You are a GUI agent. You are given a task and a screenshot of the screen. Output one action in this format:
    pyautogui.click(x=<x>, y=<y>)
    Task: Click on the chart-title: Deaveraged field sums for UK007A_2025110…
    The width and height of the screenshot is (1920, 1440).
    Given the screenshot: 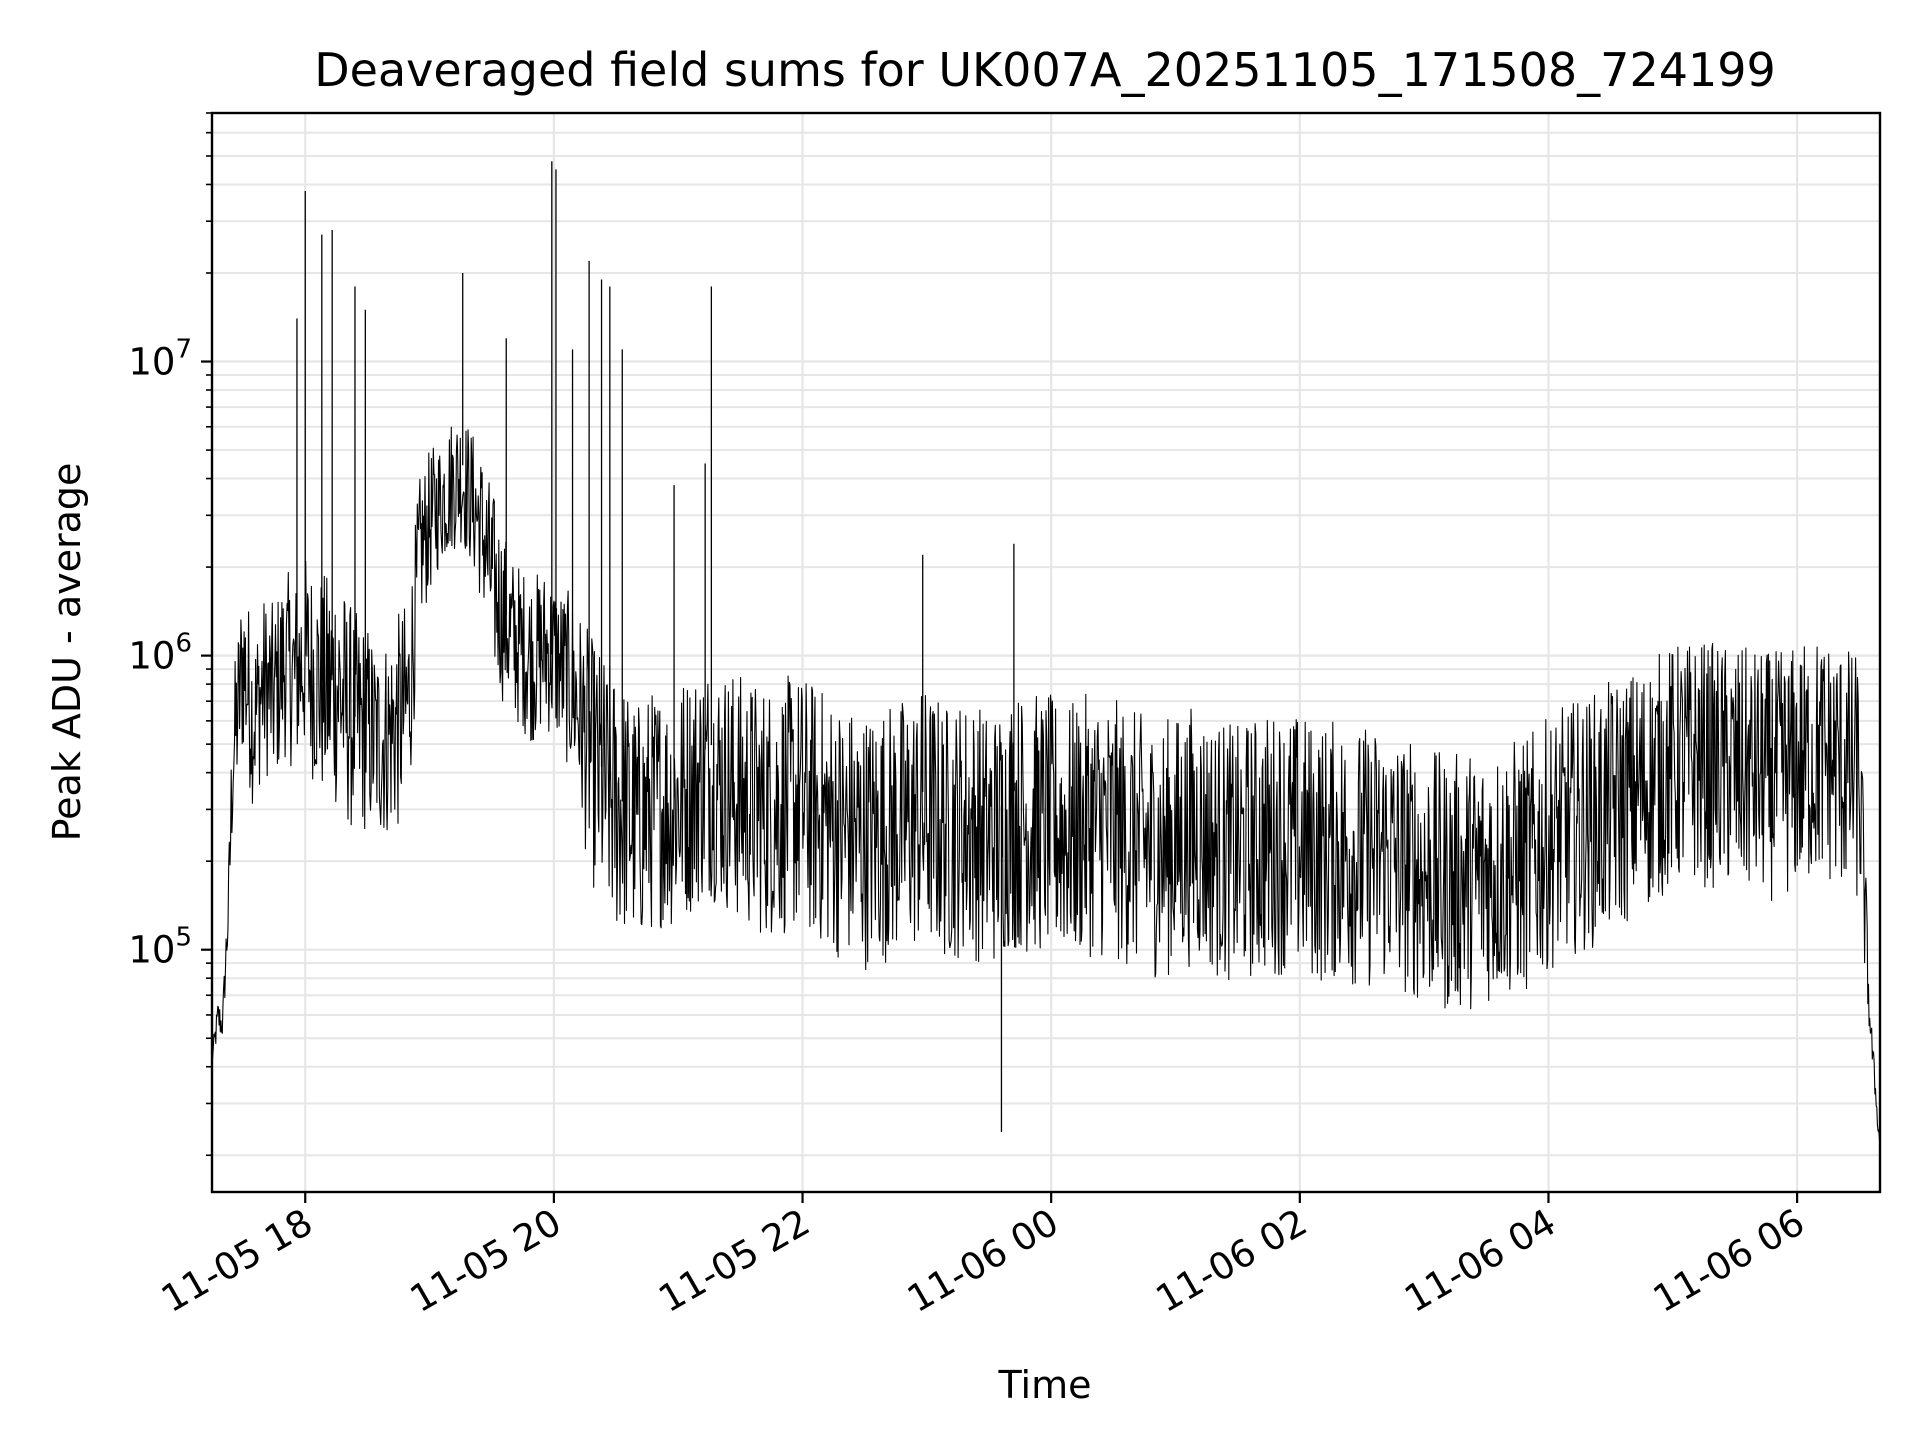 What is the action you would take?
    pyautogui.click(x=1045, y=70)
    